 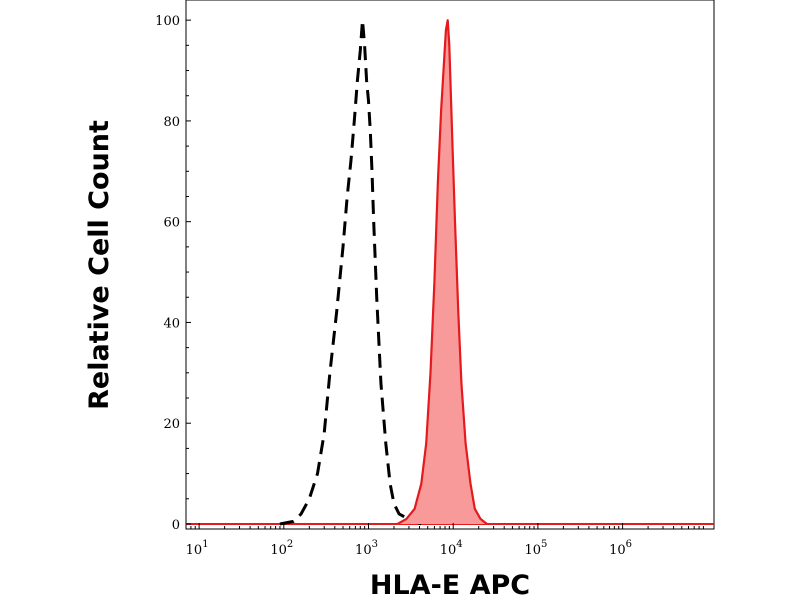 I want to click on x-tick-label: 10², so click(x=281, y=548).